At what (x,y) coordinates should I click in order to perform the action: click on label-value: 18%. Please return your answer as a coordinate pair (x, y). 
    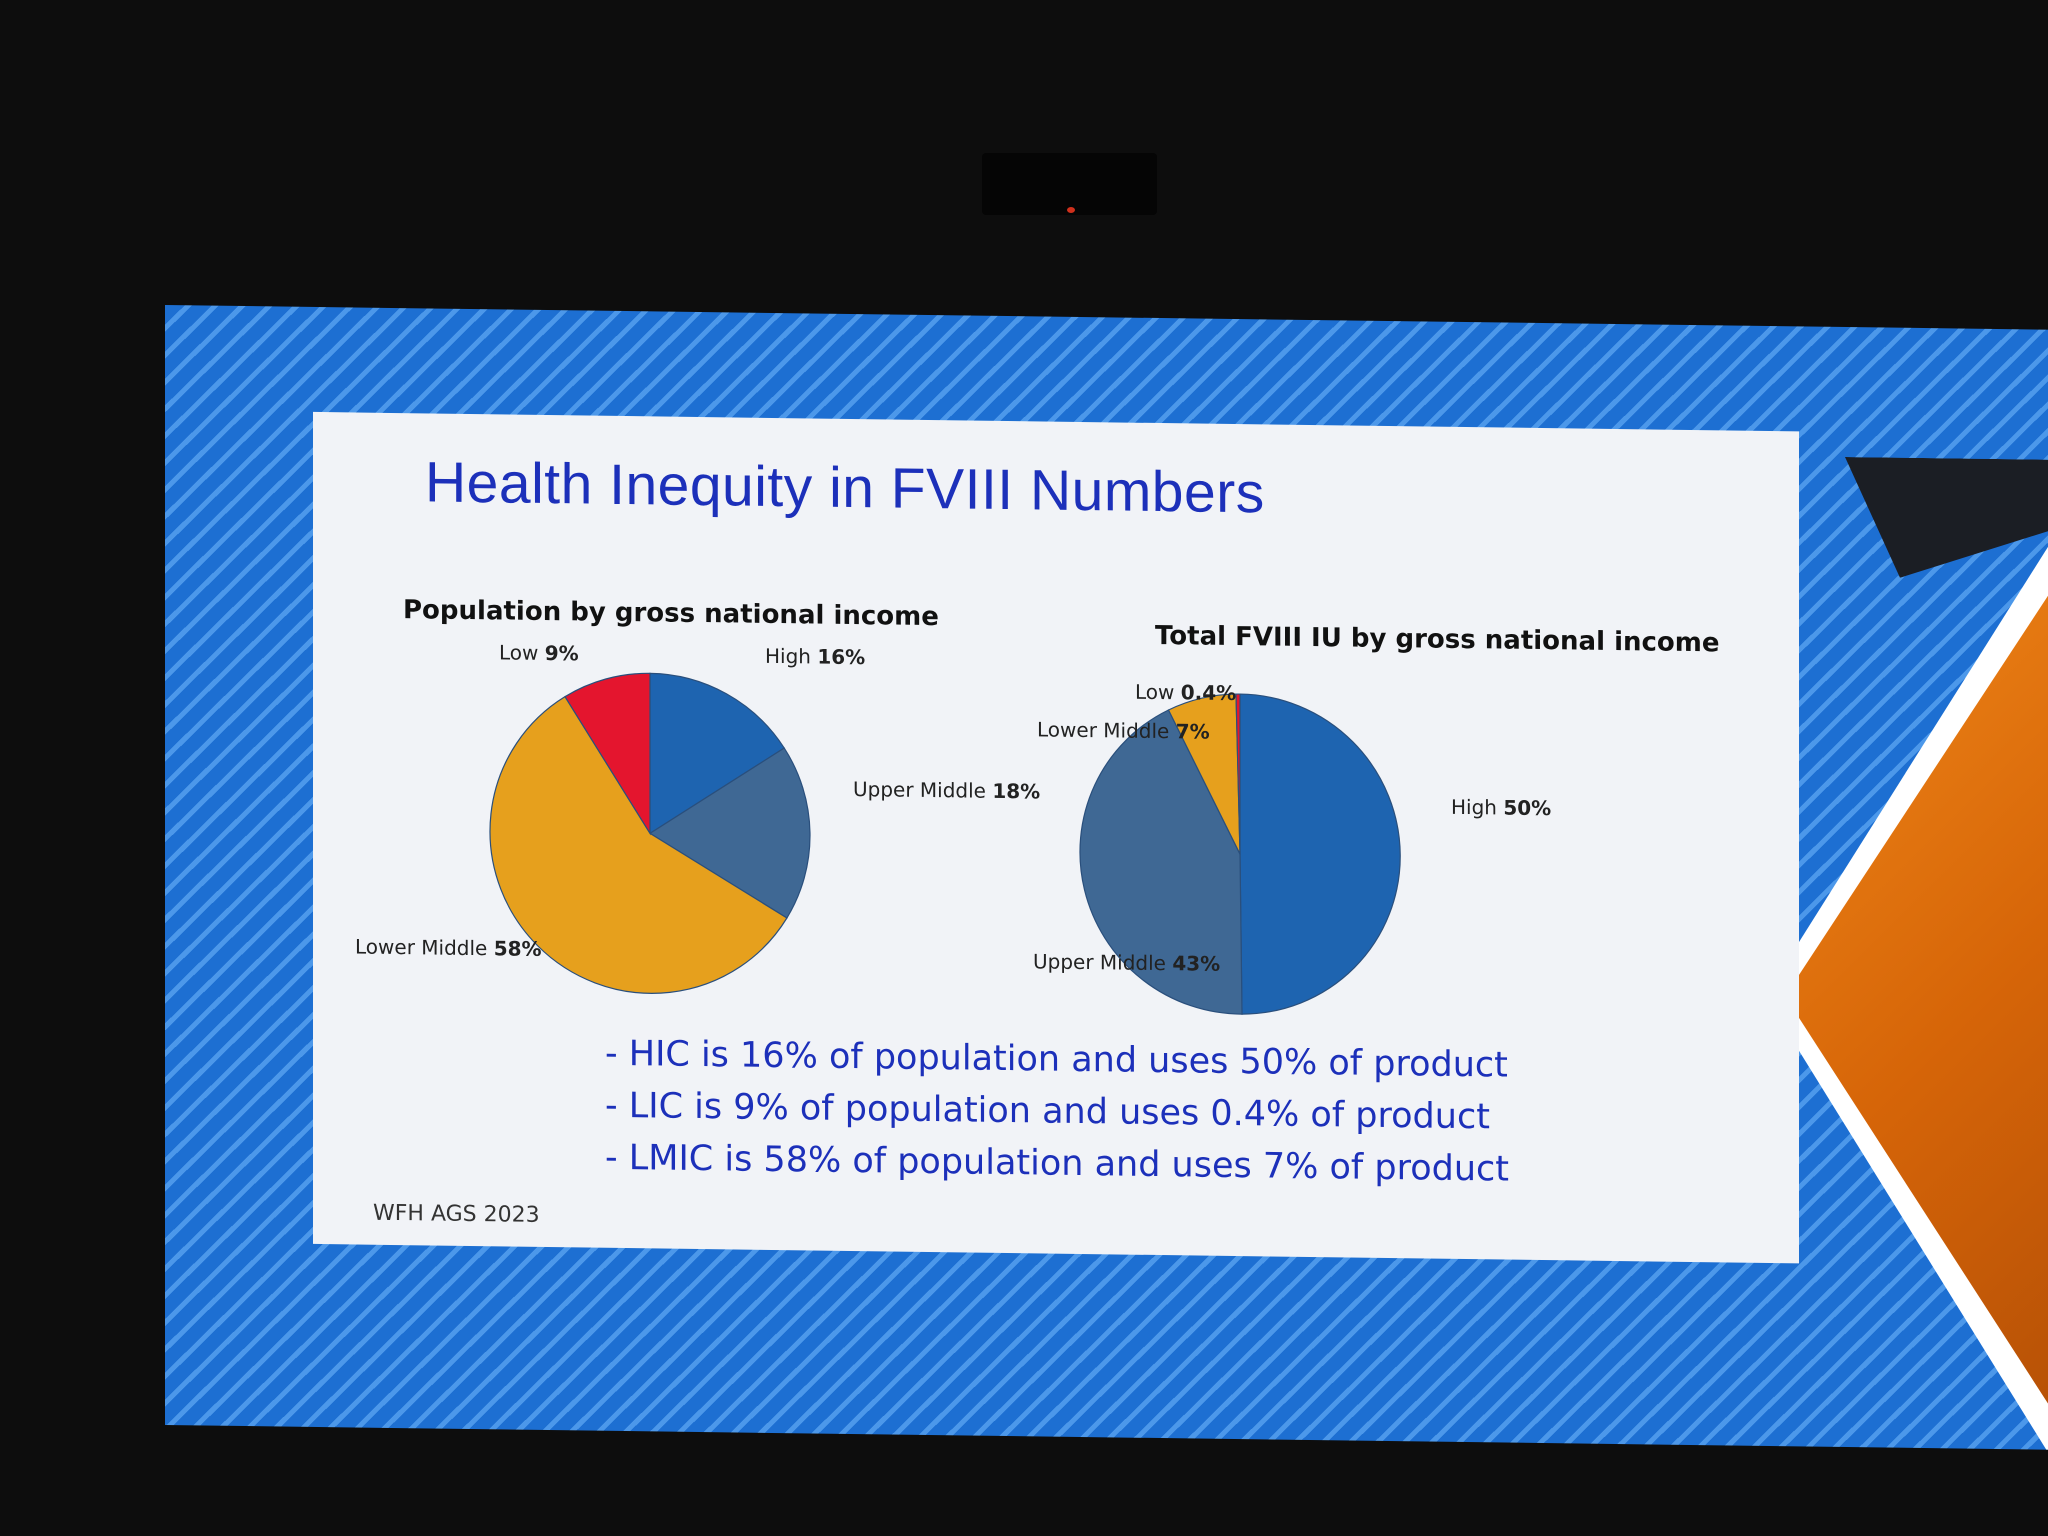
    Looking at the image, I should click on (1016, 791).